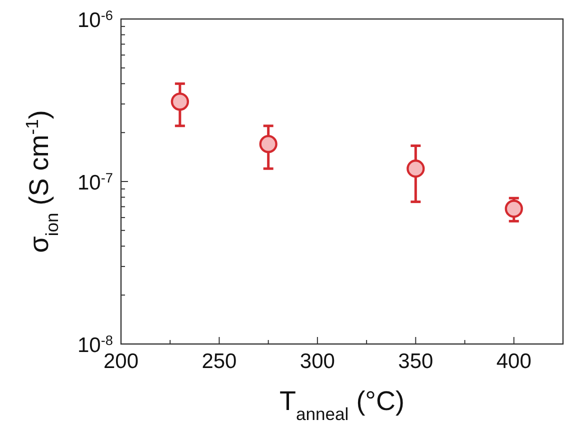  Describe the element at coordinates (416, 361) in the screenshot. I see `x-tick-label: 350` at that location.